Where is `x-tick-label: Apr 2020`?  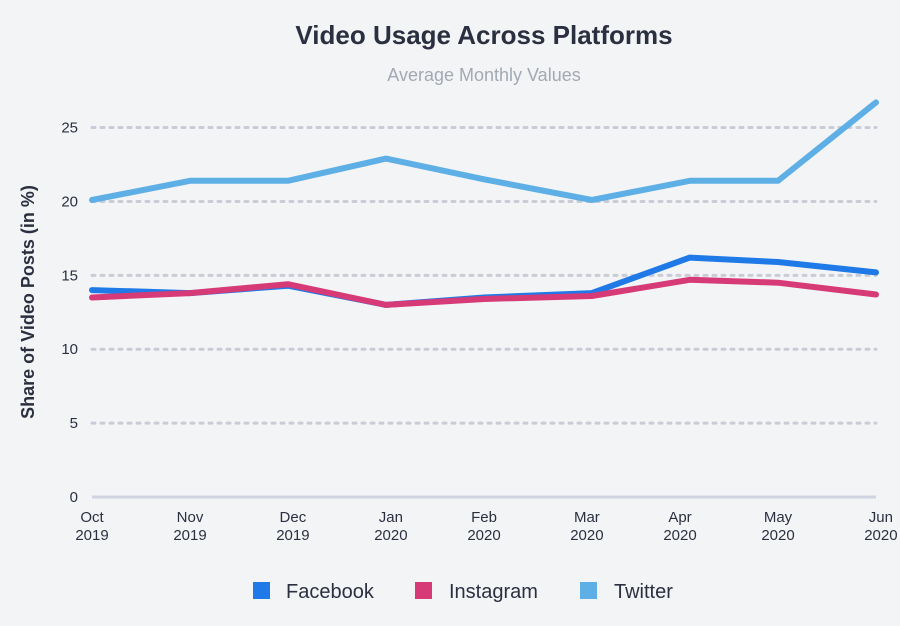 x-tick-label: Apr 2020 is located at coordinates (679, 526).